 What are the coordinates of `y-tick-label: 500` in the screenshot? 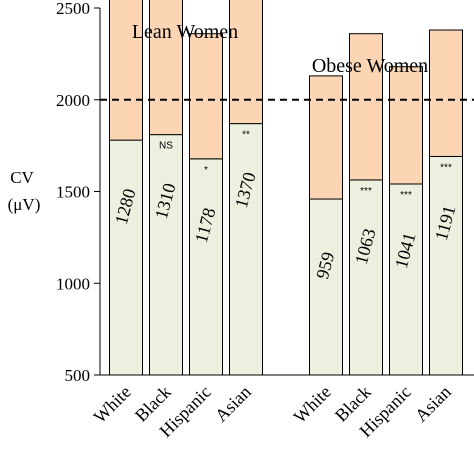 It's located at (78, 375).